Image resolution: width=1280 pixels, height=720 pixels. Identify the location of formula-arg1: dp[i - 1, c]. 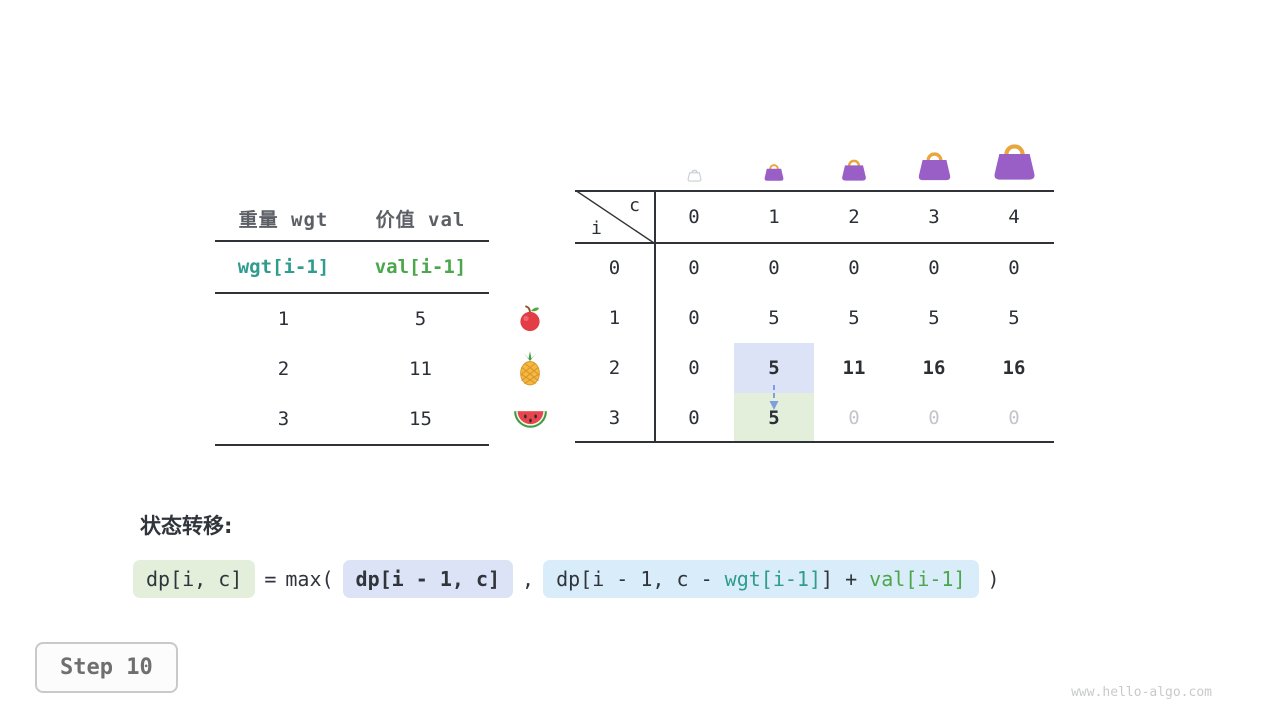
(428, 579).